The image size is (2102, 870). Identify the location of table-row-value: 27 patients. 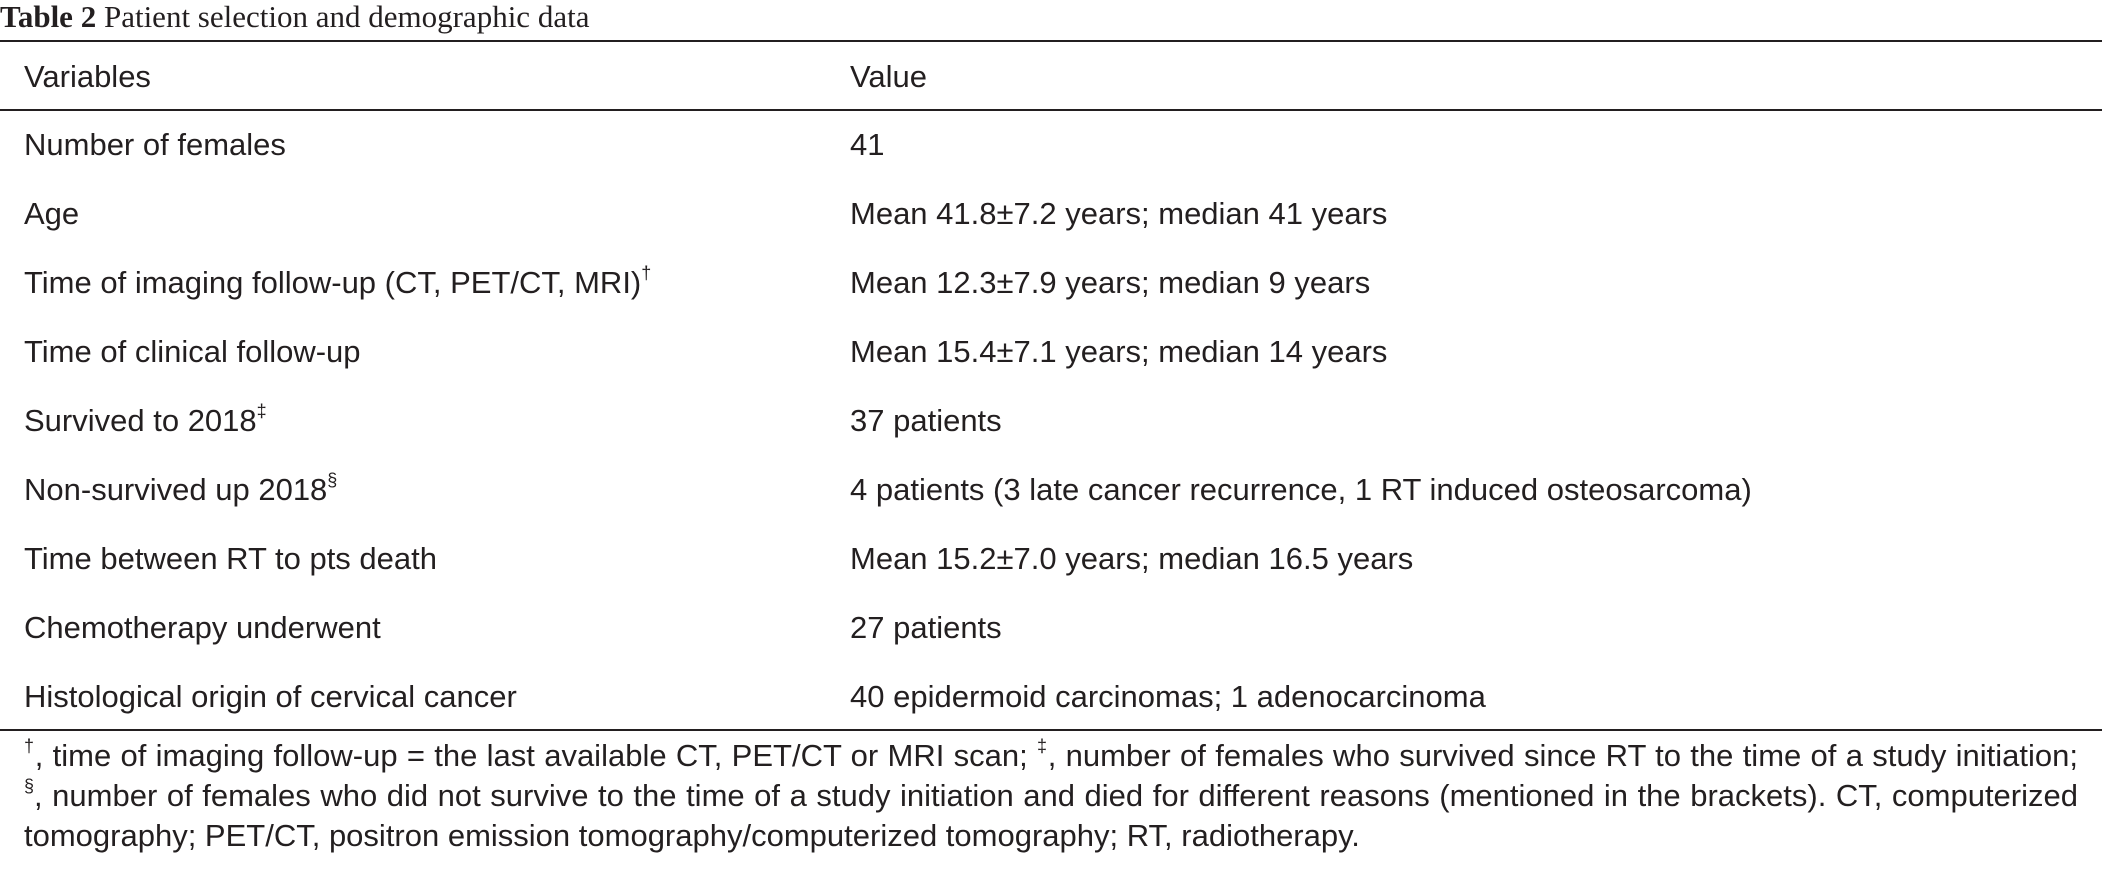
(926, 627).